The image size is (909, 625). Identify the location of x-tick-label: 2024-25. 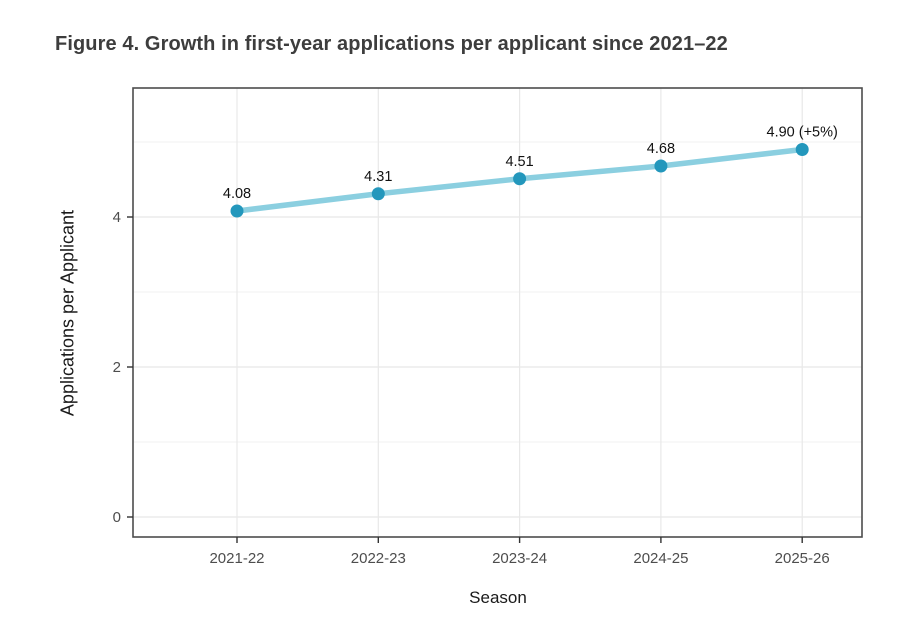
(660, 558).